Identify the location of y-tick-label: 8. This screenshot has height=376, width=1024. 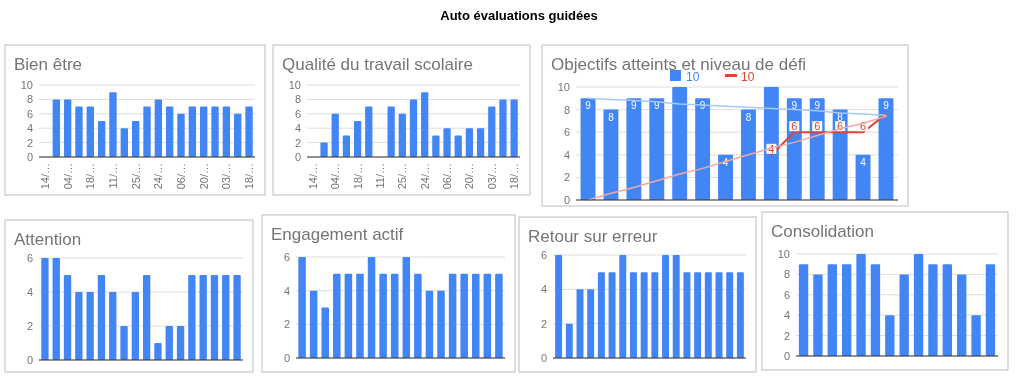
(566, 109).